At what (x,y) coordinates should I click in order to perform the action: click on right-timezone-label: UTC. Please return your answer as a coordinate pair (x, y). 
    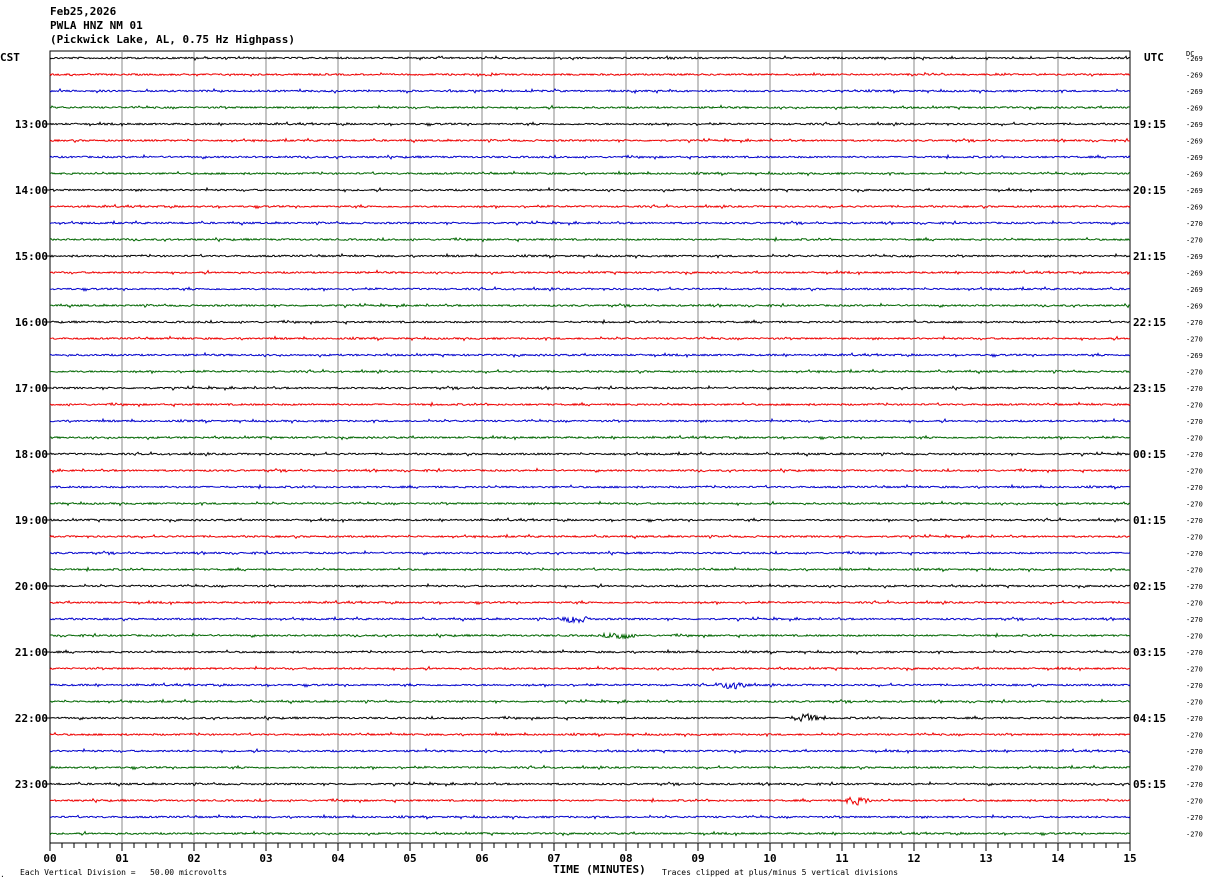
    Looking at the image, I should click on (1154, 57).